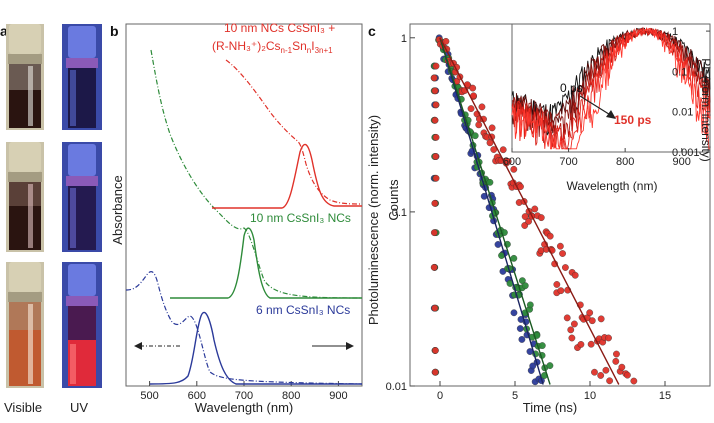 The width and height of the screenshot is (714, 423). Describe the element at coordinates (244, 396) in the screenshot. I see `b-tick-label: 700` at that location.